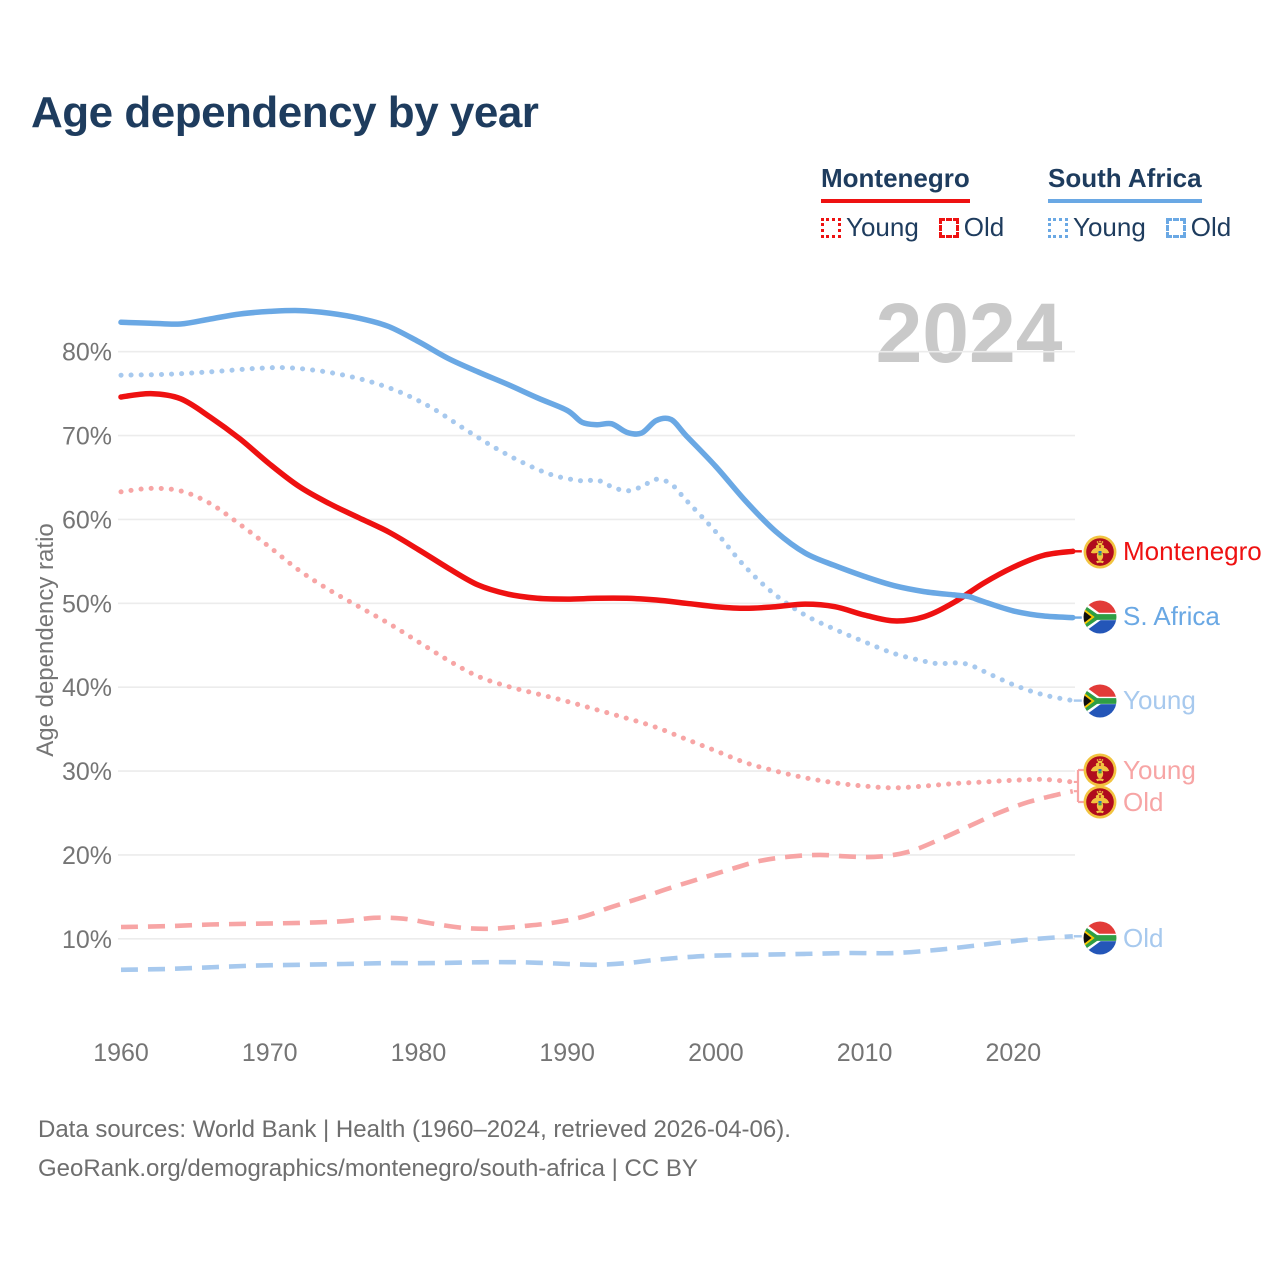 Image resolution: width=1280 pixels, height=1280 pixels. I want to click on y-tick-10: 10%, so click(87, 940).